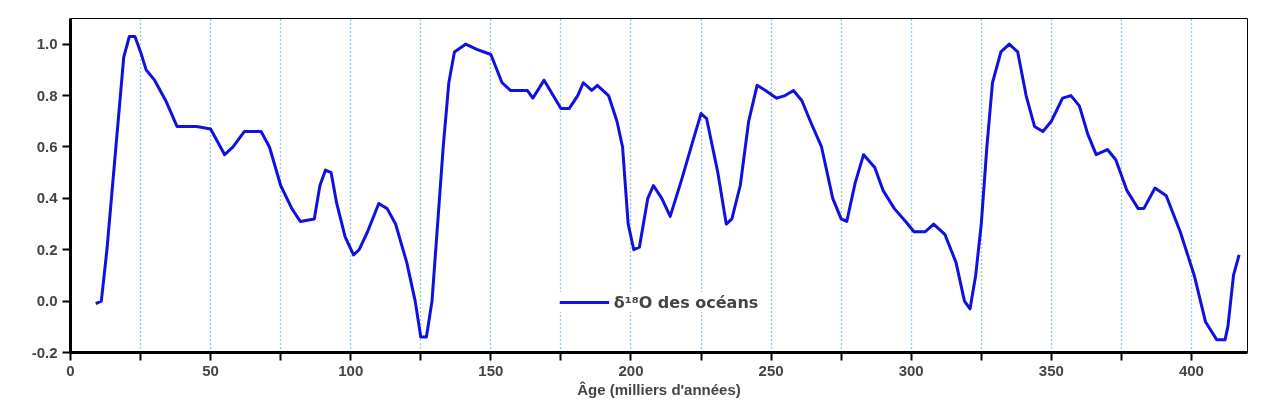 The height and width of the screenshot is (405, 1261). Describe the element at coordinates (47, 146) in the screenshot. I see `y-tick-label: 0.6` at that location.